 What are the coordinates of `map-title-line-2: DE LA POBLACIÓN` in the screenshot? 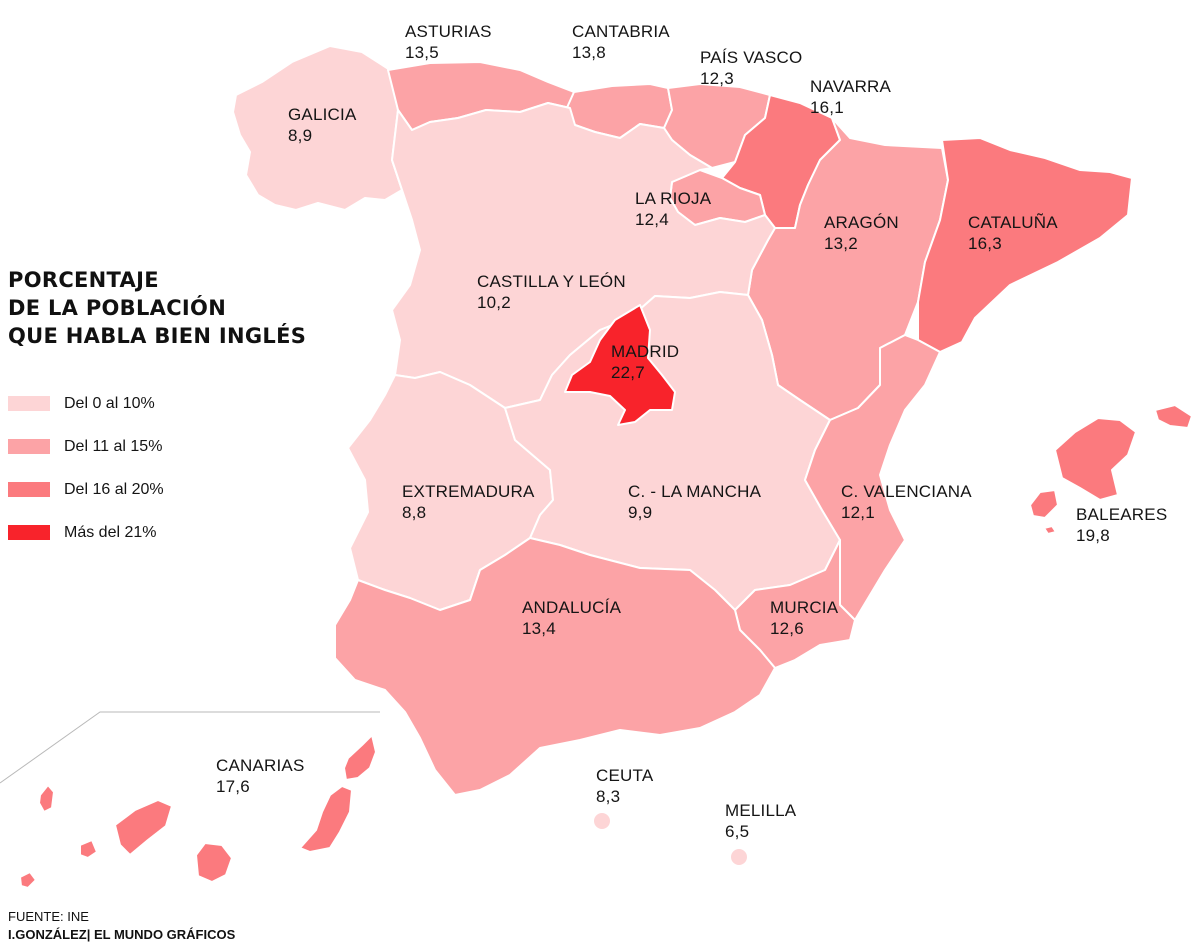 It's located at (117, 308).